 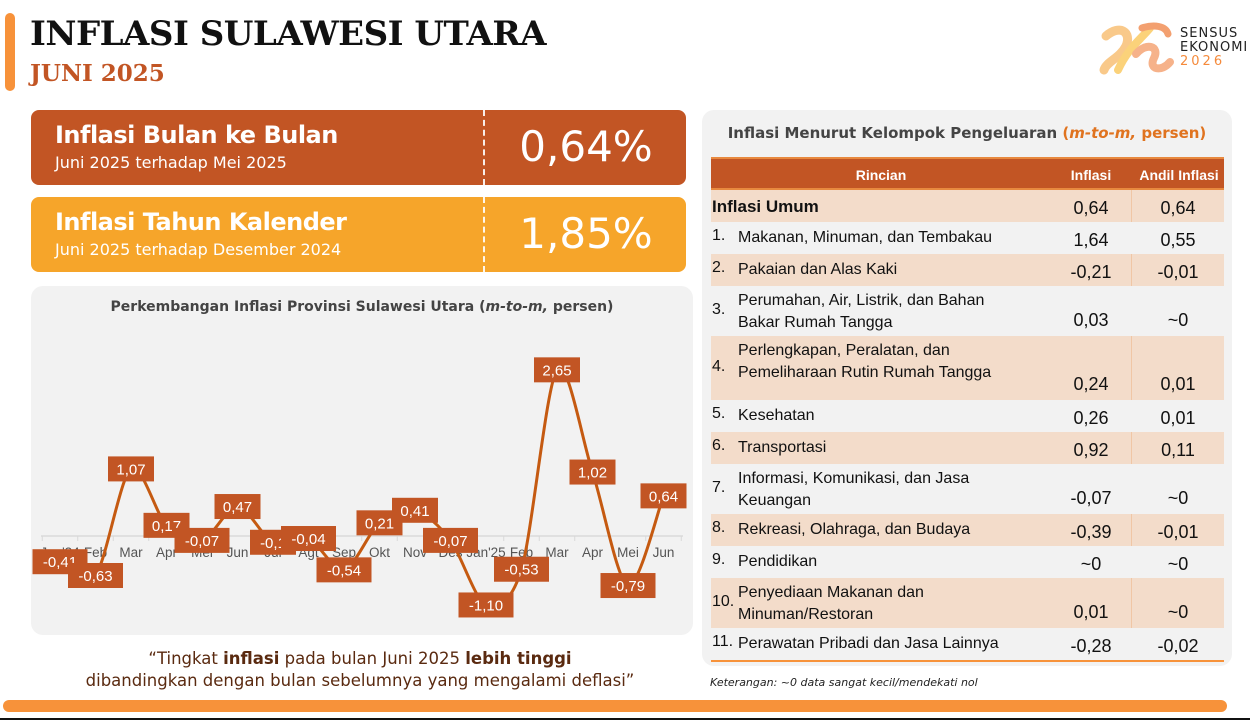 What do you see at coordinates (1091, 175) in the screenshot?
I see `header-inflasi: Inflasi` at bounding box center [1091, 175].